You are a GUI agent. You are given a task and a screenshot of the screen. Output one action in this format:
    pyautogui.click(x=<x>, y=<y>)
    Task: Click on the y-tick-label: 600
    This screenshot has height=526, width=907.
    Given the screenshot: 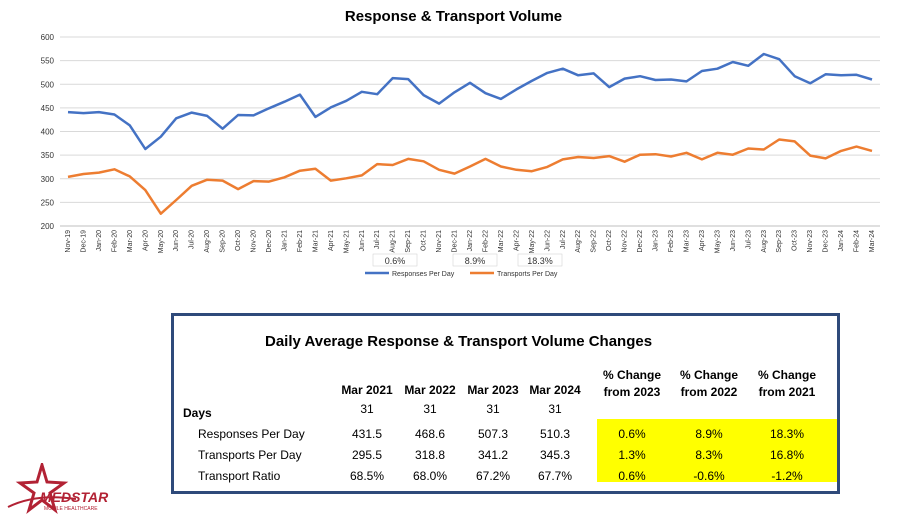 What is the action you would take?
    pyautogui.click(x=48, y=37)
    